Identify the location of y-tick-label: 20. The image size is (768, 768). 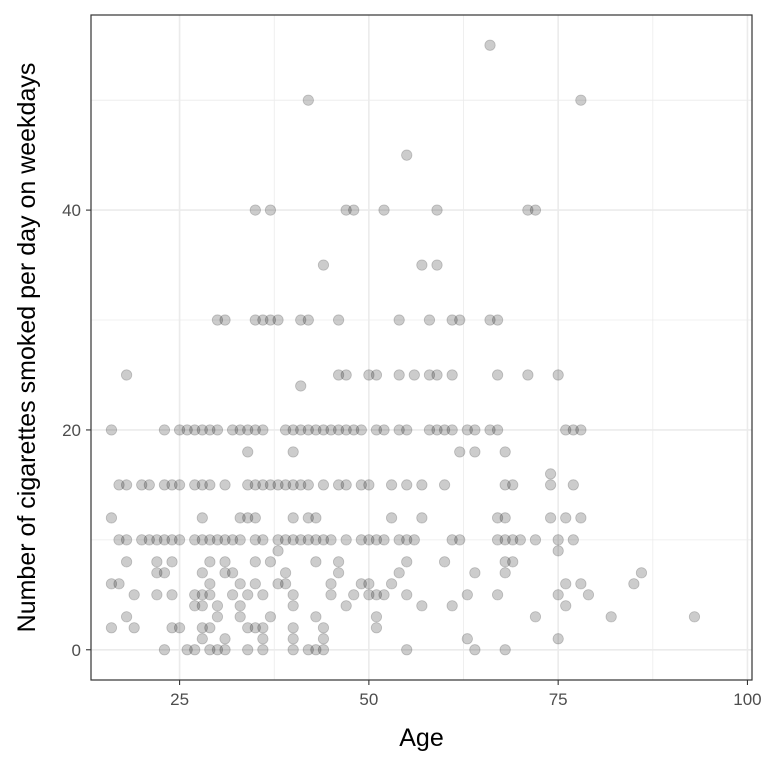
(71, 430).